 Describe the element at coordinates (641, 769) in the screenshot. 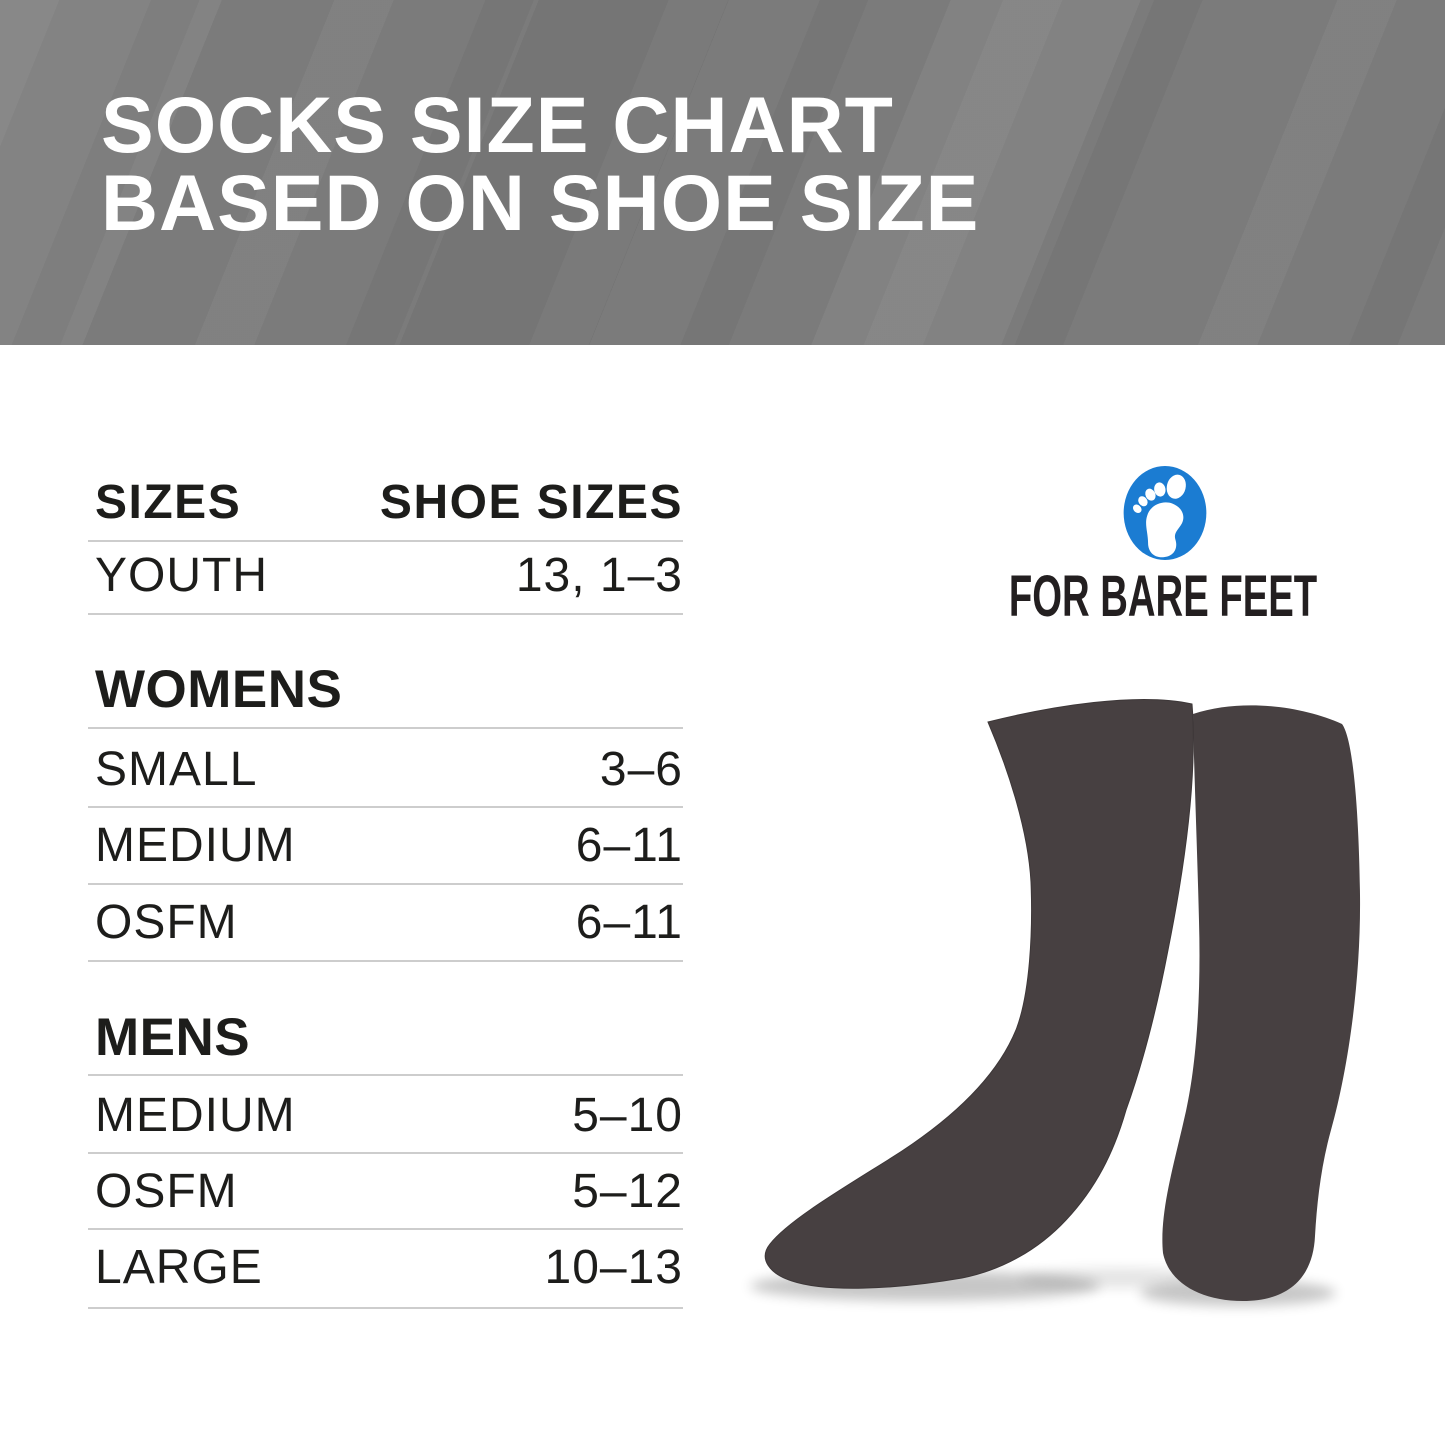

I see `shoe-size-cell: 3–6` at that location.